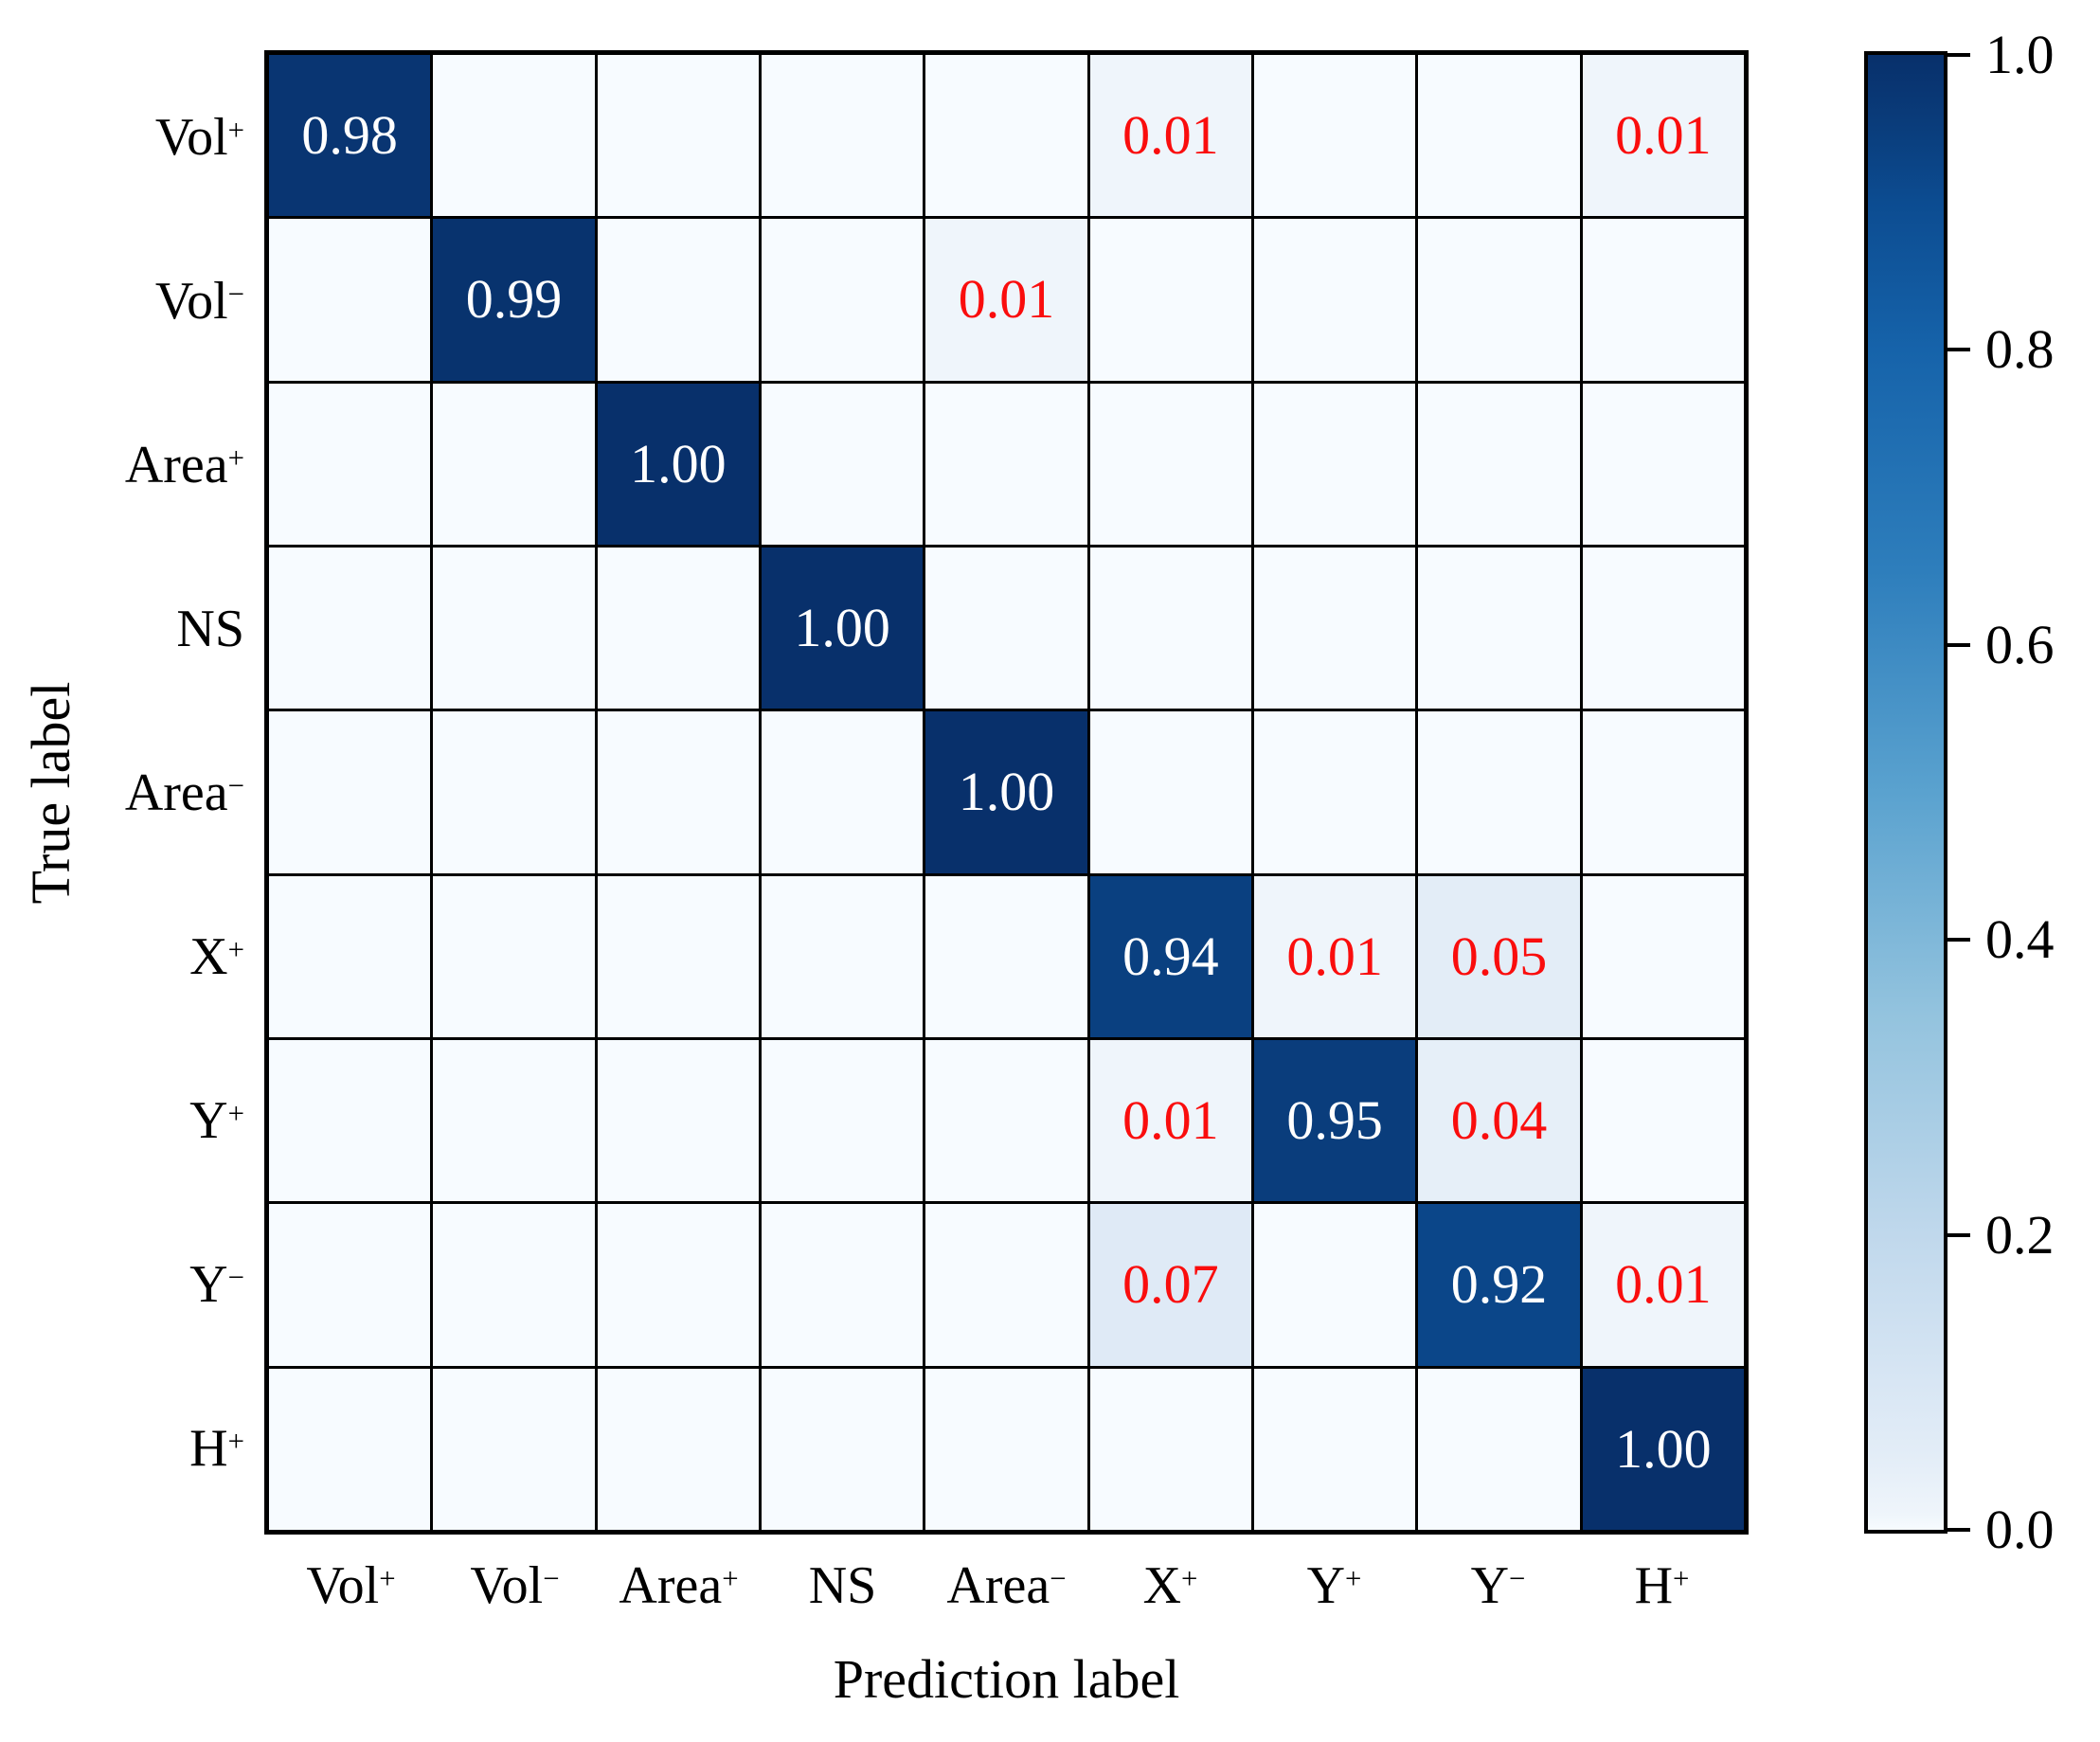 This screenshot has height=1742, width=2100. What do you see at coordinates (184, 793) in the screenshot?
I see `y-tick-label: Area−` at bounding box center [184, 793].